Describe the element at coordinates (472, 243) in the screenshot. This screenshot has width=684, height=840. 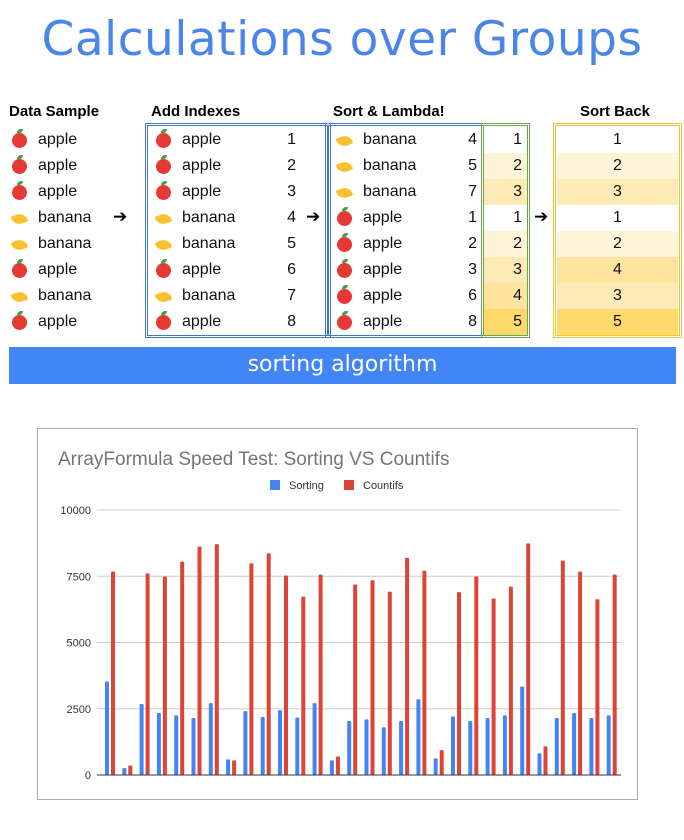
I see `index-value: 2` at that location.